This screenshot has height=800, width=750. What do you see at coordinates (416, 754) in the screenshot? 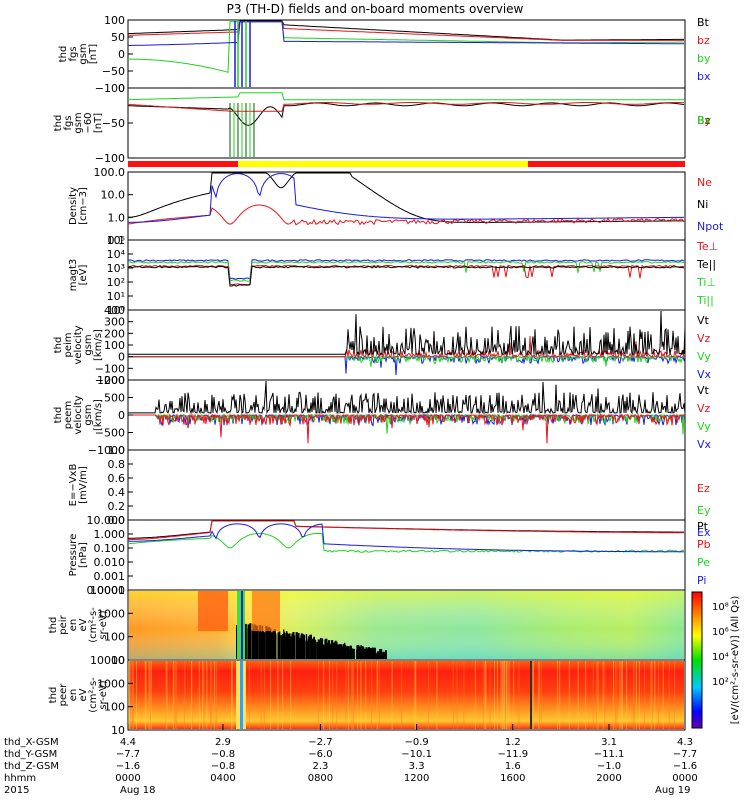
I see `x-row-value: −10.1` at bounding box center [416, 754].